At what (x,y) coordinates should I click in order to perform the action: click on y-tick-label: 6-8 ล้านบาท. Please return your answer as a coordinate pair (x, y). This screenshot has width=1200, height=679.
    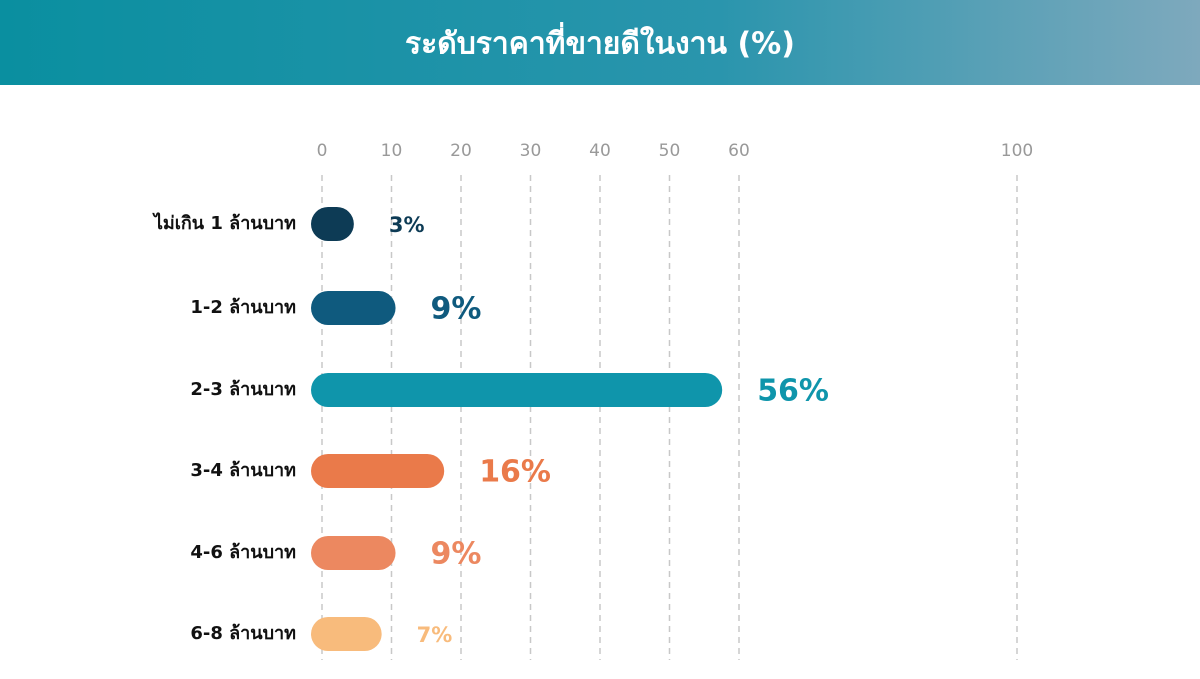
    Looking at the image, I should click on (243, 633).